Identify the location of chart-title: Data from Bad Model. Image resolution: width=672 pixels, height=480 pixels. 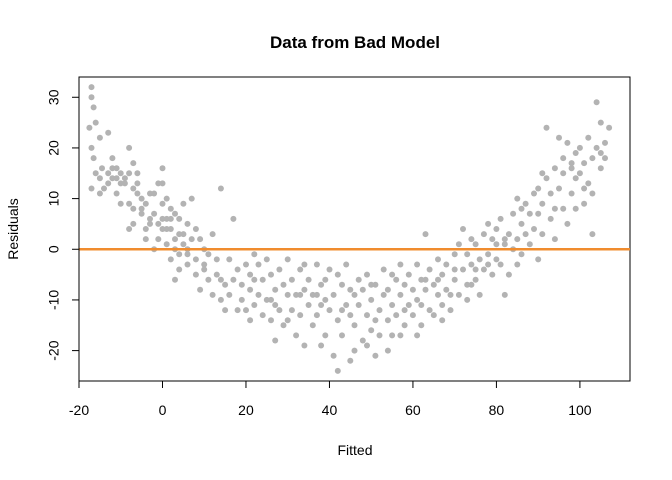
(355, 42).